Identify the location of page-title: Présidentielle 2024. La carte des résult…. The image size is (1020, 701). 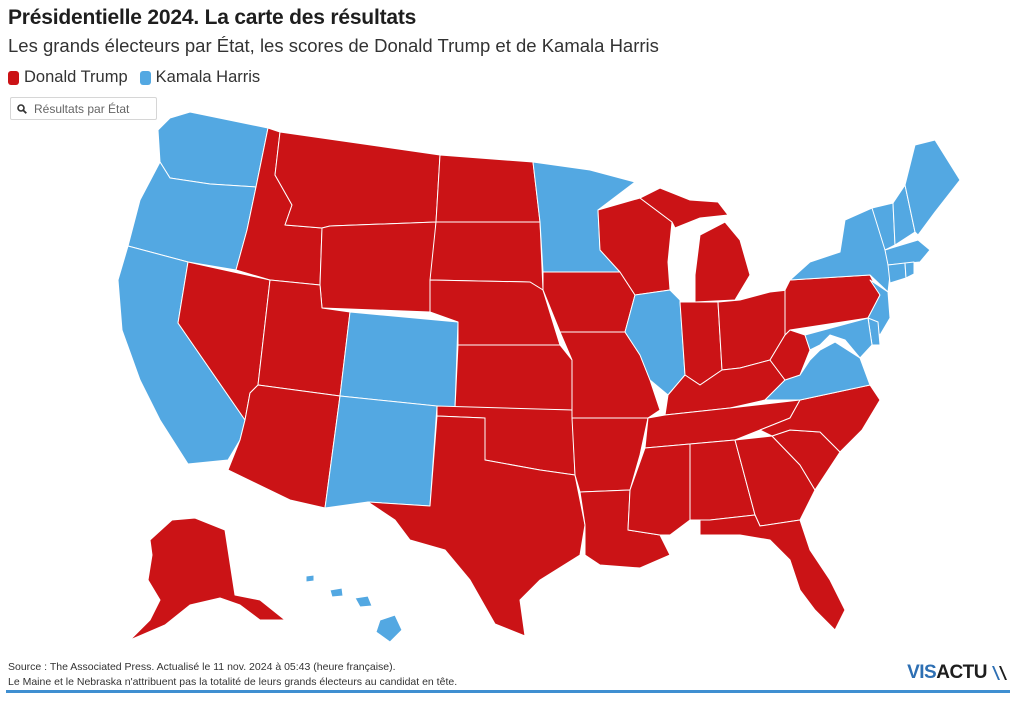
(212, 17).